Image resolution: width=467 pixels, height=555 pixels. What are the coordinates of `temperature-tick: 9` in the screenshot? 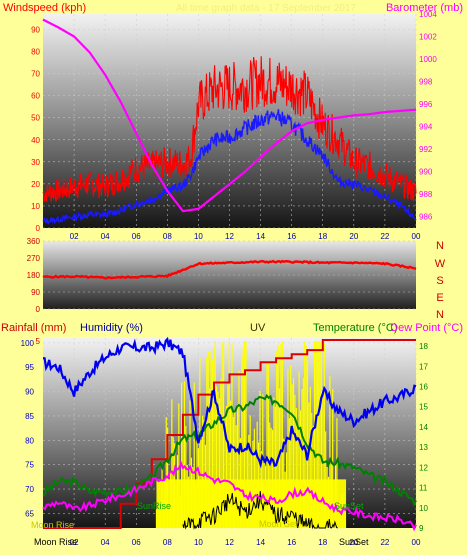 It's located at (421, 528).